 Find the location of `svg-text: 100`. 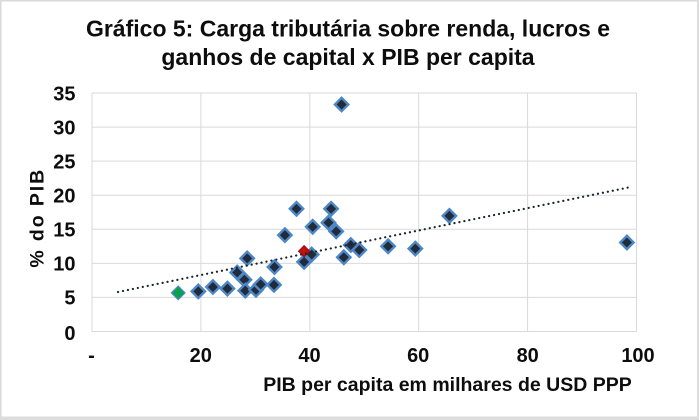

svg-text: 100 is located at coordinates (637, 356).